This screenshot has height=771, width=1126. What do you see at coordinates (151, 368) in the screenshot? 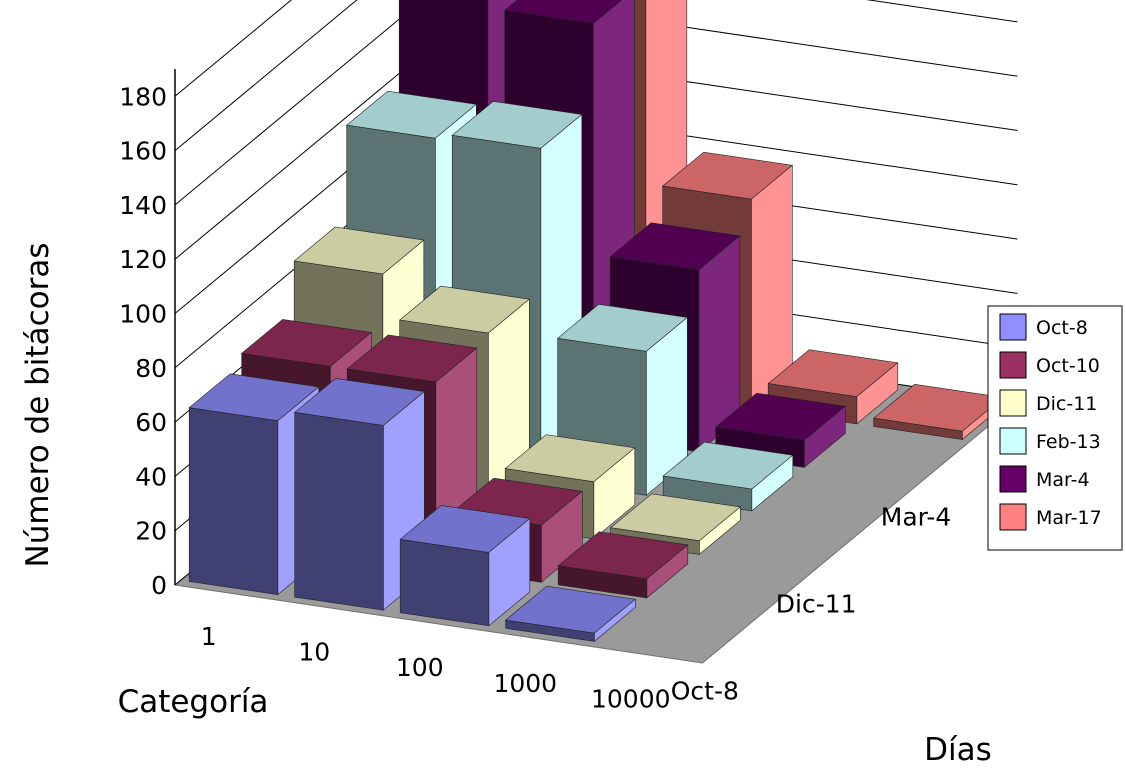
I see `y-tick-label: 80` at bounding box center [151, 368].